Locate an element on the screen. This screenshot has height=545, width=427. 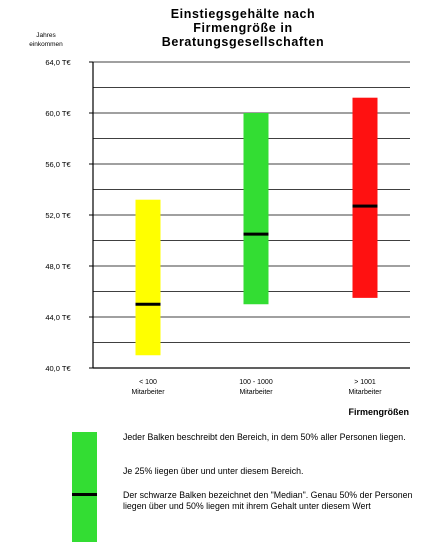
chart-title-line-1: Einstiegsgehälte nach is located at coordinates (243, 14).